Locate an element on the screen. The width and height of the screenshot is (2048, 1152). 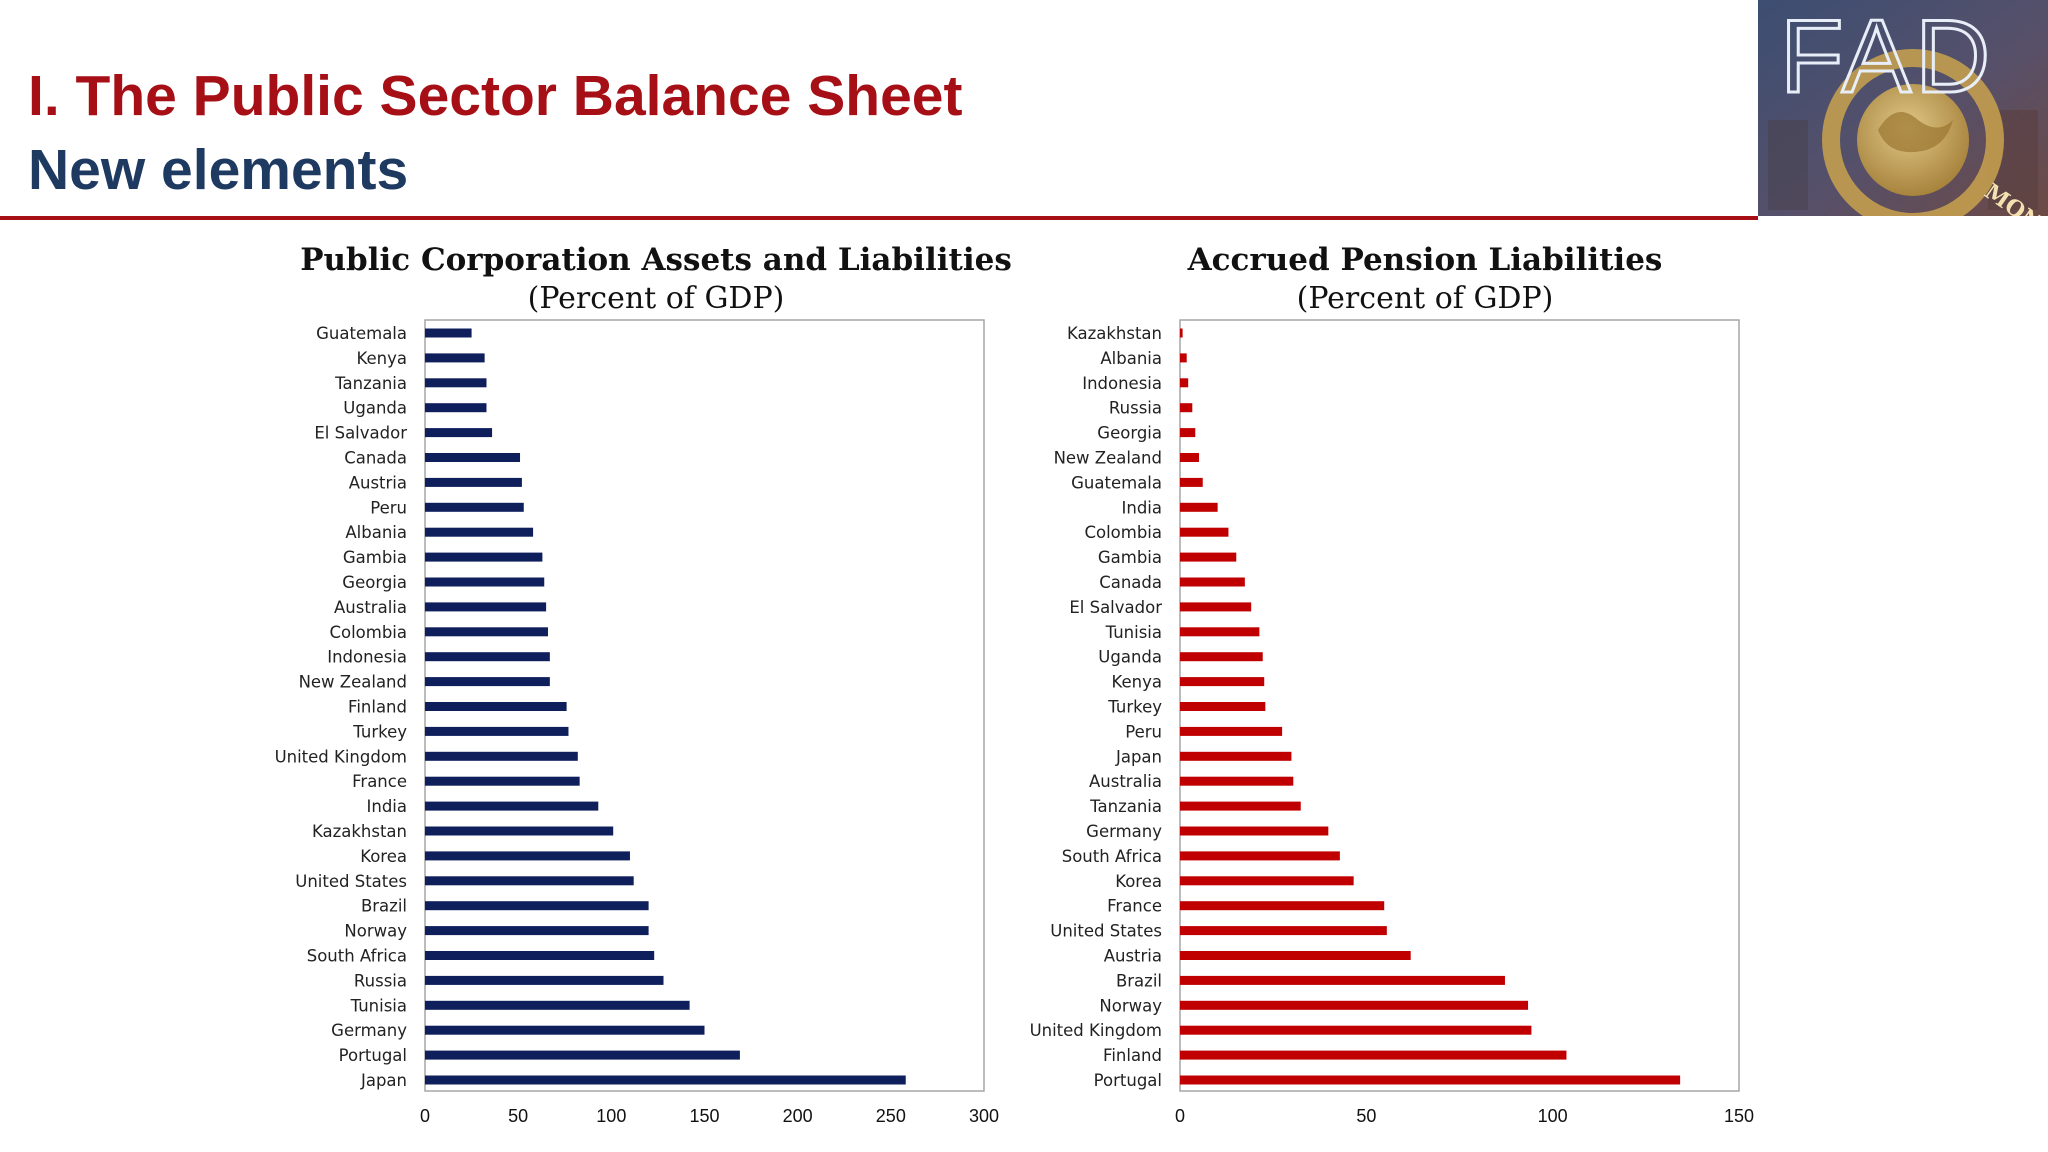
x-tick-label: 150 is located at coordinates (704, 1116).